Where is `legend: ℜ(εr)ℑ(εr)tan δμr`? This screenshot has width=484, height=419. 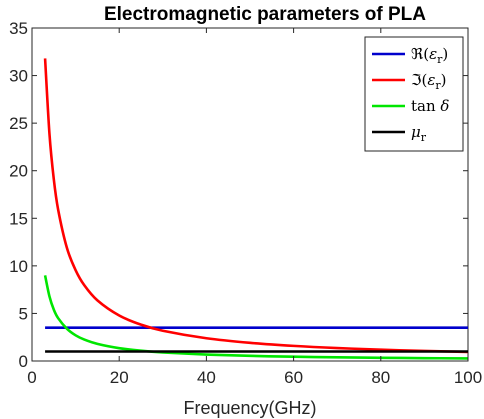
legend: ℜ(εr)ℑ(εr)tan δμr is located at coordinates (414, 94).